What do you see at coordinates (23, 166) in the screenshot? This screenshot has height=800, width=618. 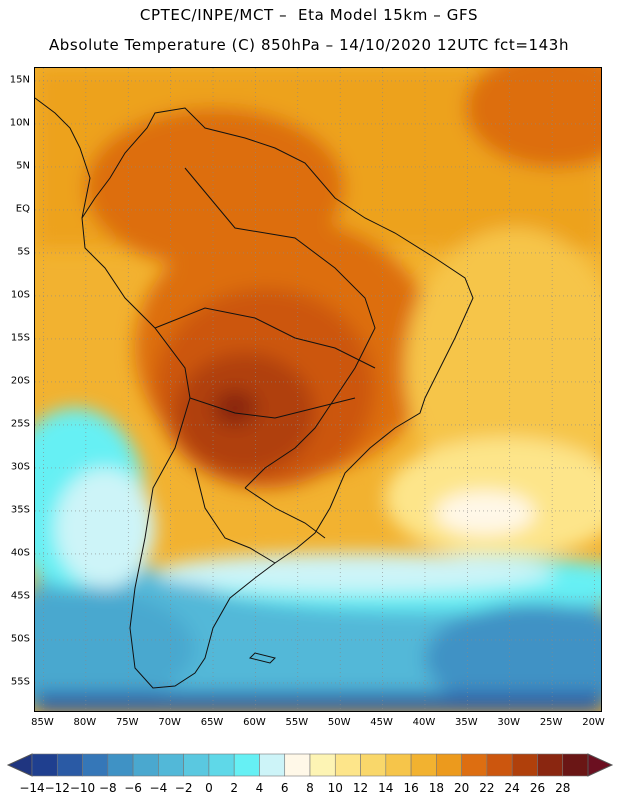 I see `latitude-tick-label: 5N` at bounding box center [23, 166].